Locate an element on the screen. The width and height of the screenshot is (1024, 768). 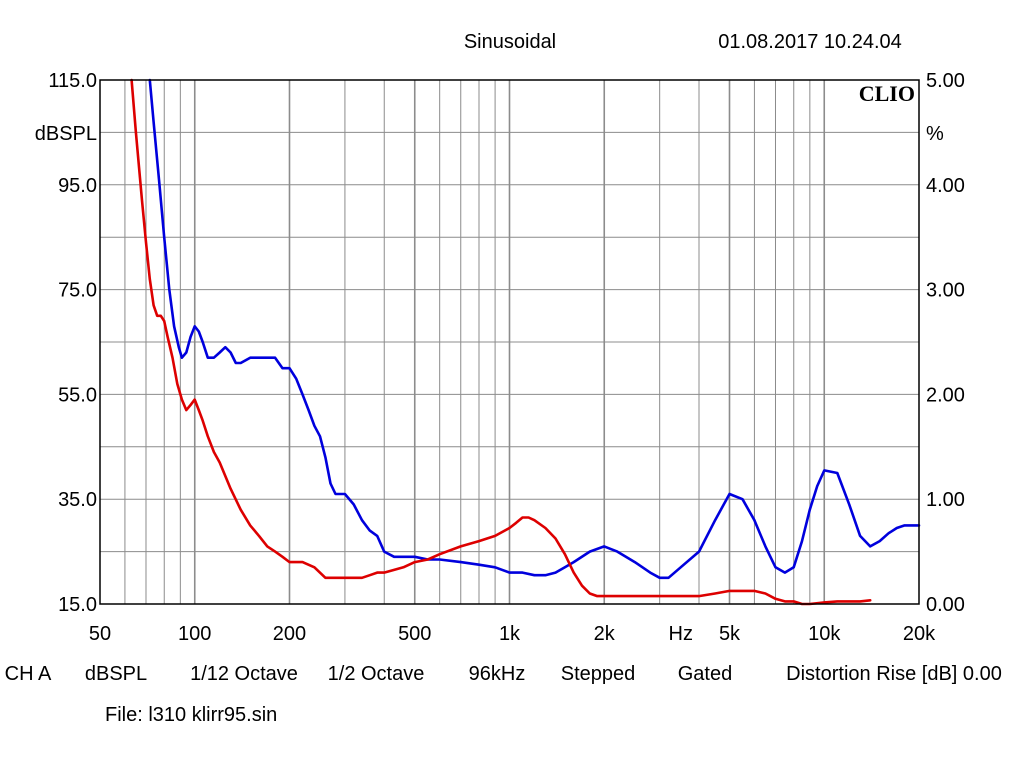
y-left-tick-label: 55.0 is located at coordinates (77, 395).